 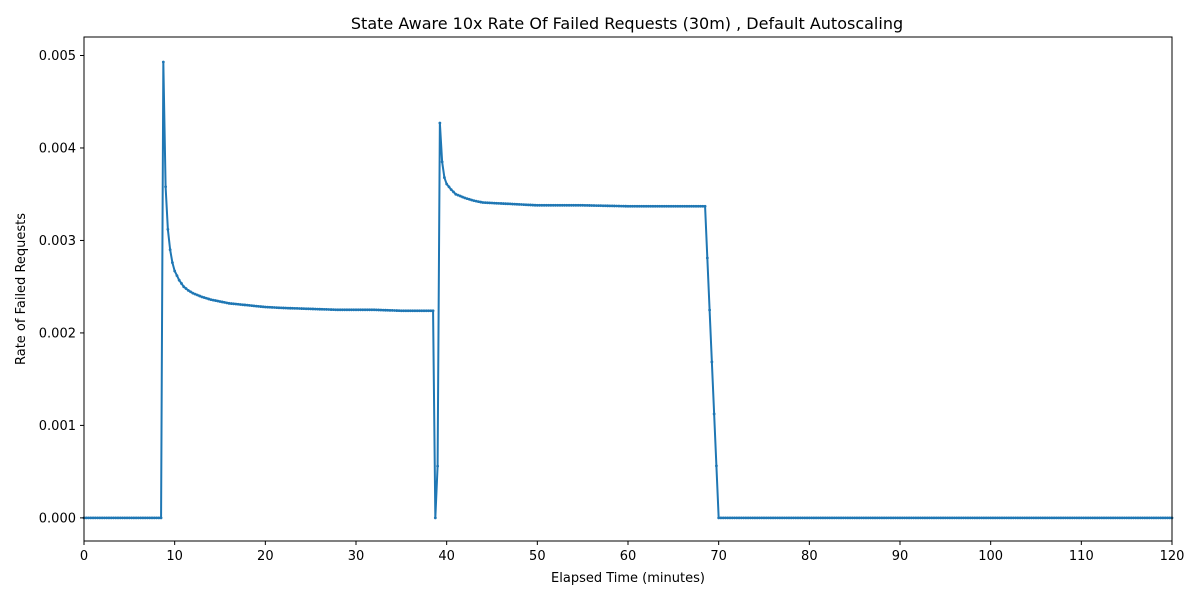 I want to click on y-tick-label: 0.003, so click(x=57, y=241).